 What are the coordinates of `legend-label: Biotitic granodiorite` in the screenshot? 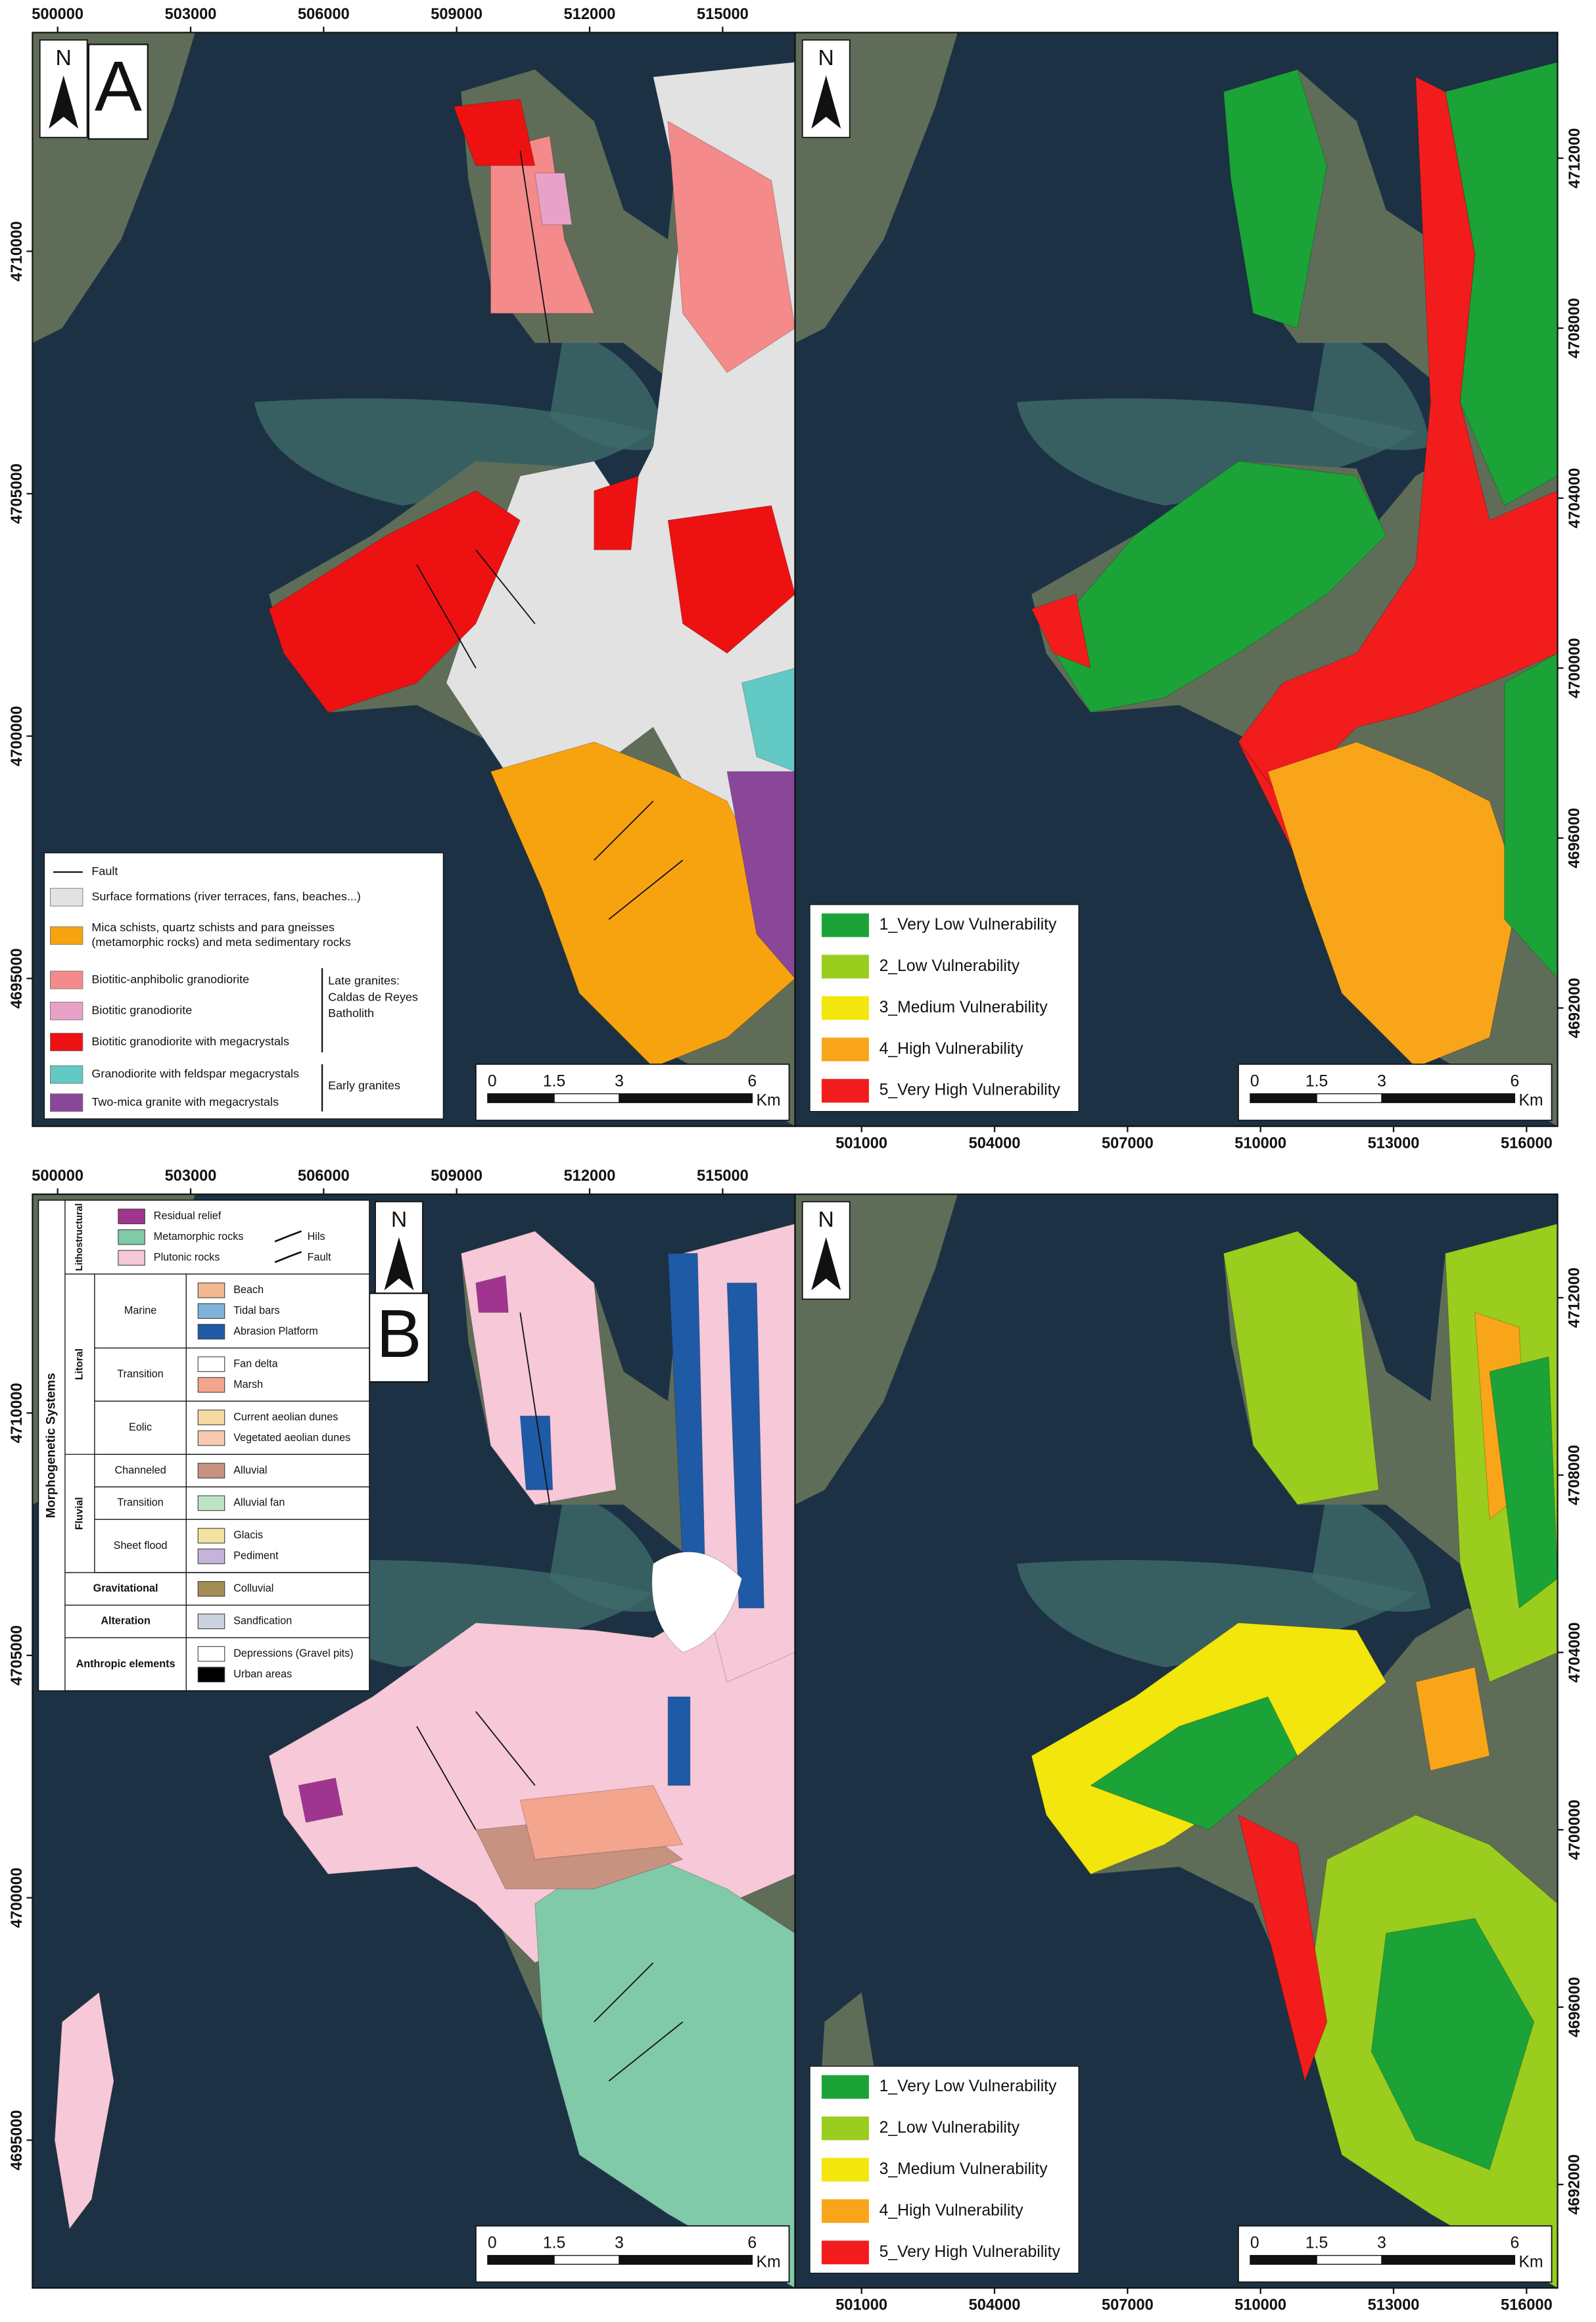 It's located at (141, 1010).